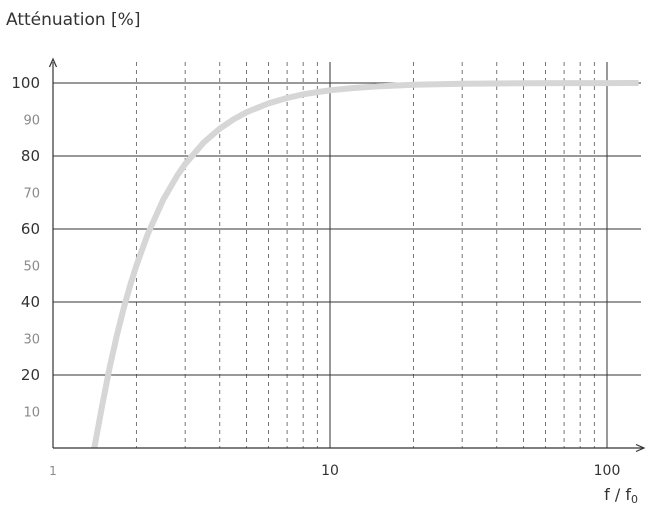 The image size is (654, 506). Describe the element at coordinates (31, 267) in the screenshot. I see `y-tick-label-50: 50` at that location.